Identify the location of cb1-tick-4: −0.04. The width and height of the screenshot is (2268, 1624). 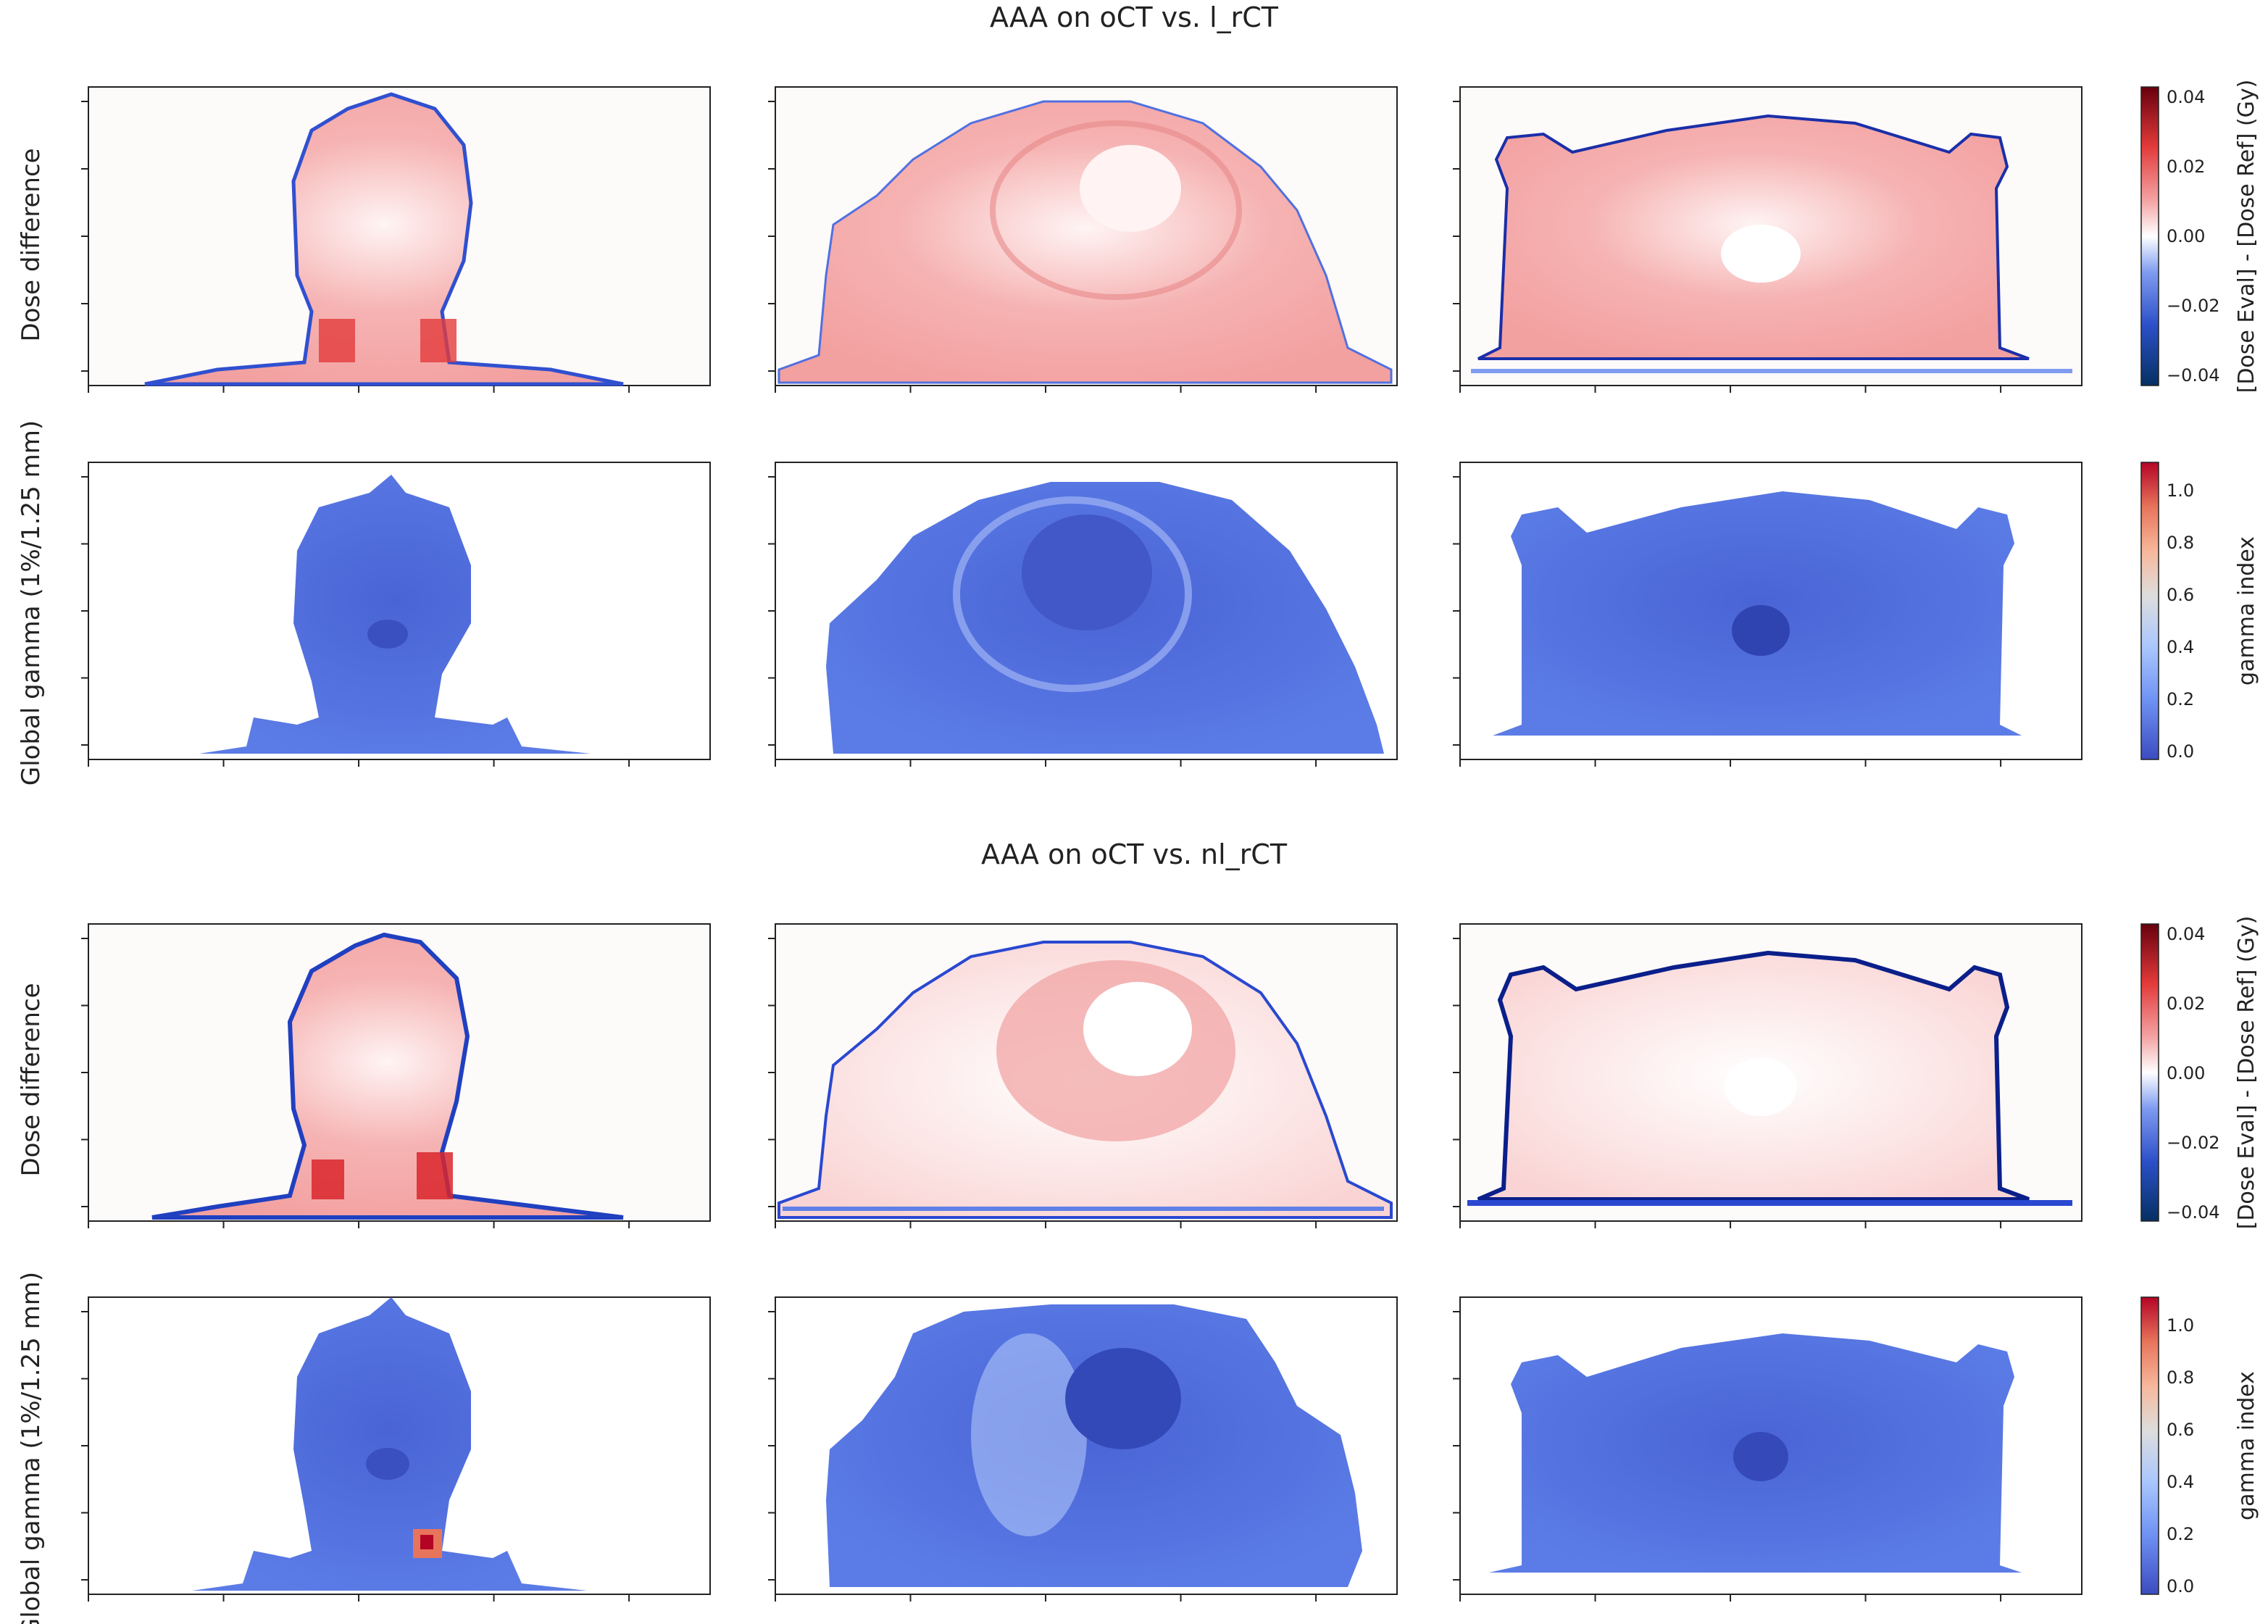
(2194, 375).